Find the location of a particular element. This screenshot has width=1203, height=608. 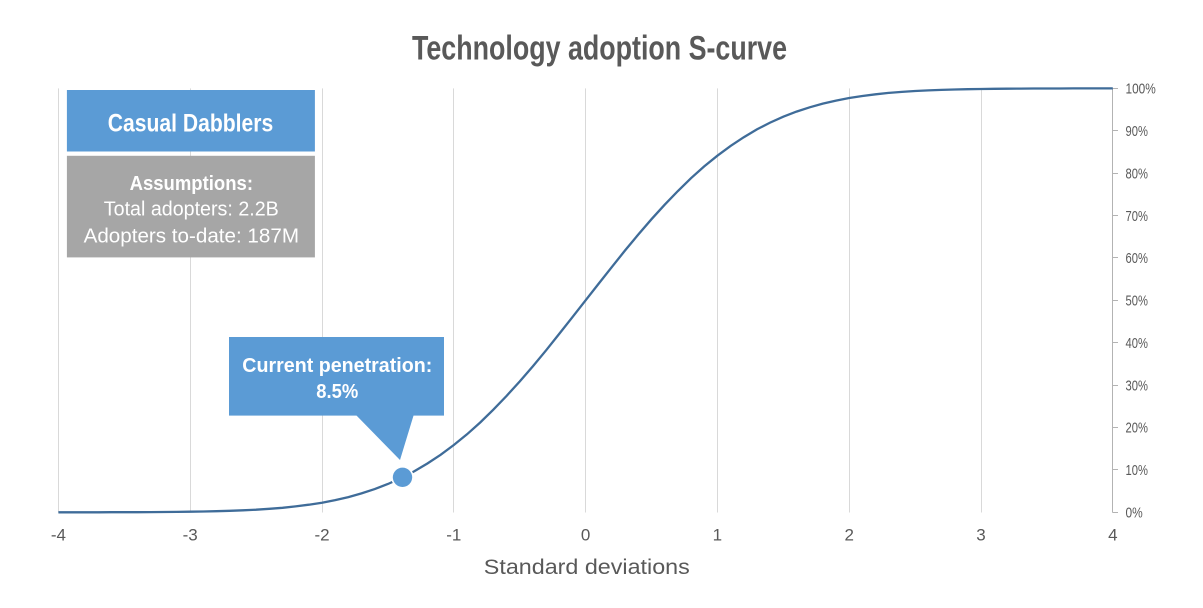

svg-text: Current penetration: is located at coordinates (337, 365).